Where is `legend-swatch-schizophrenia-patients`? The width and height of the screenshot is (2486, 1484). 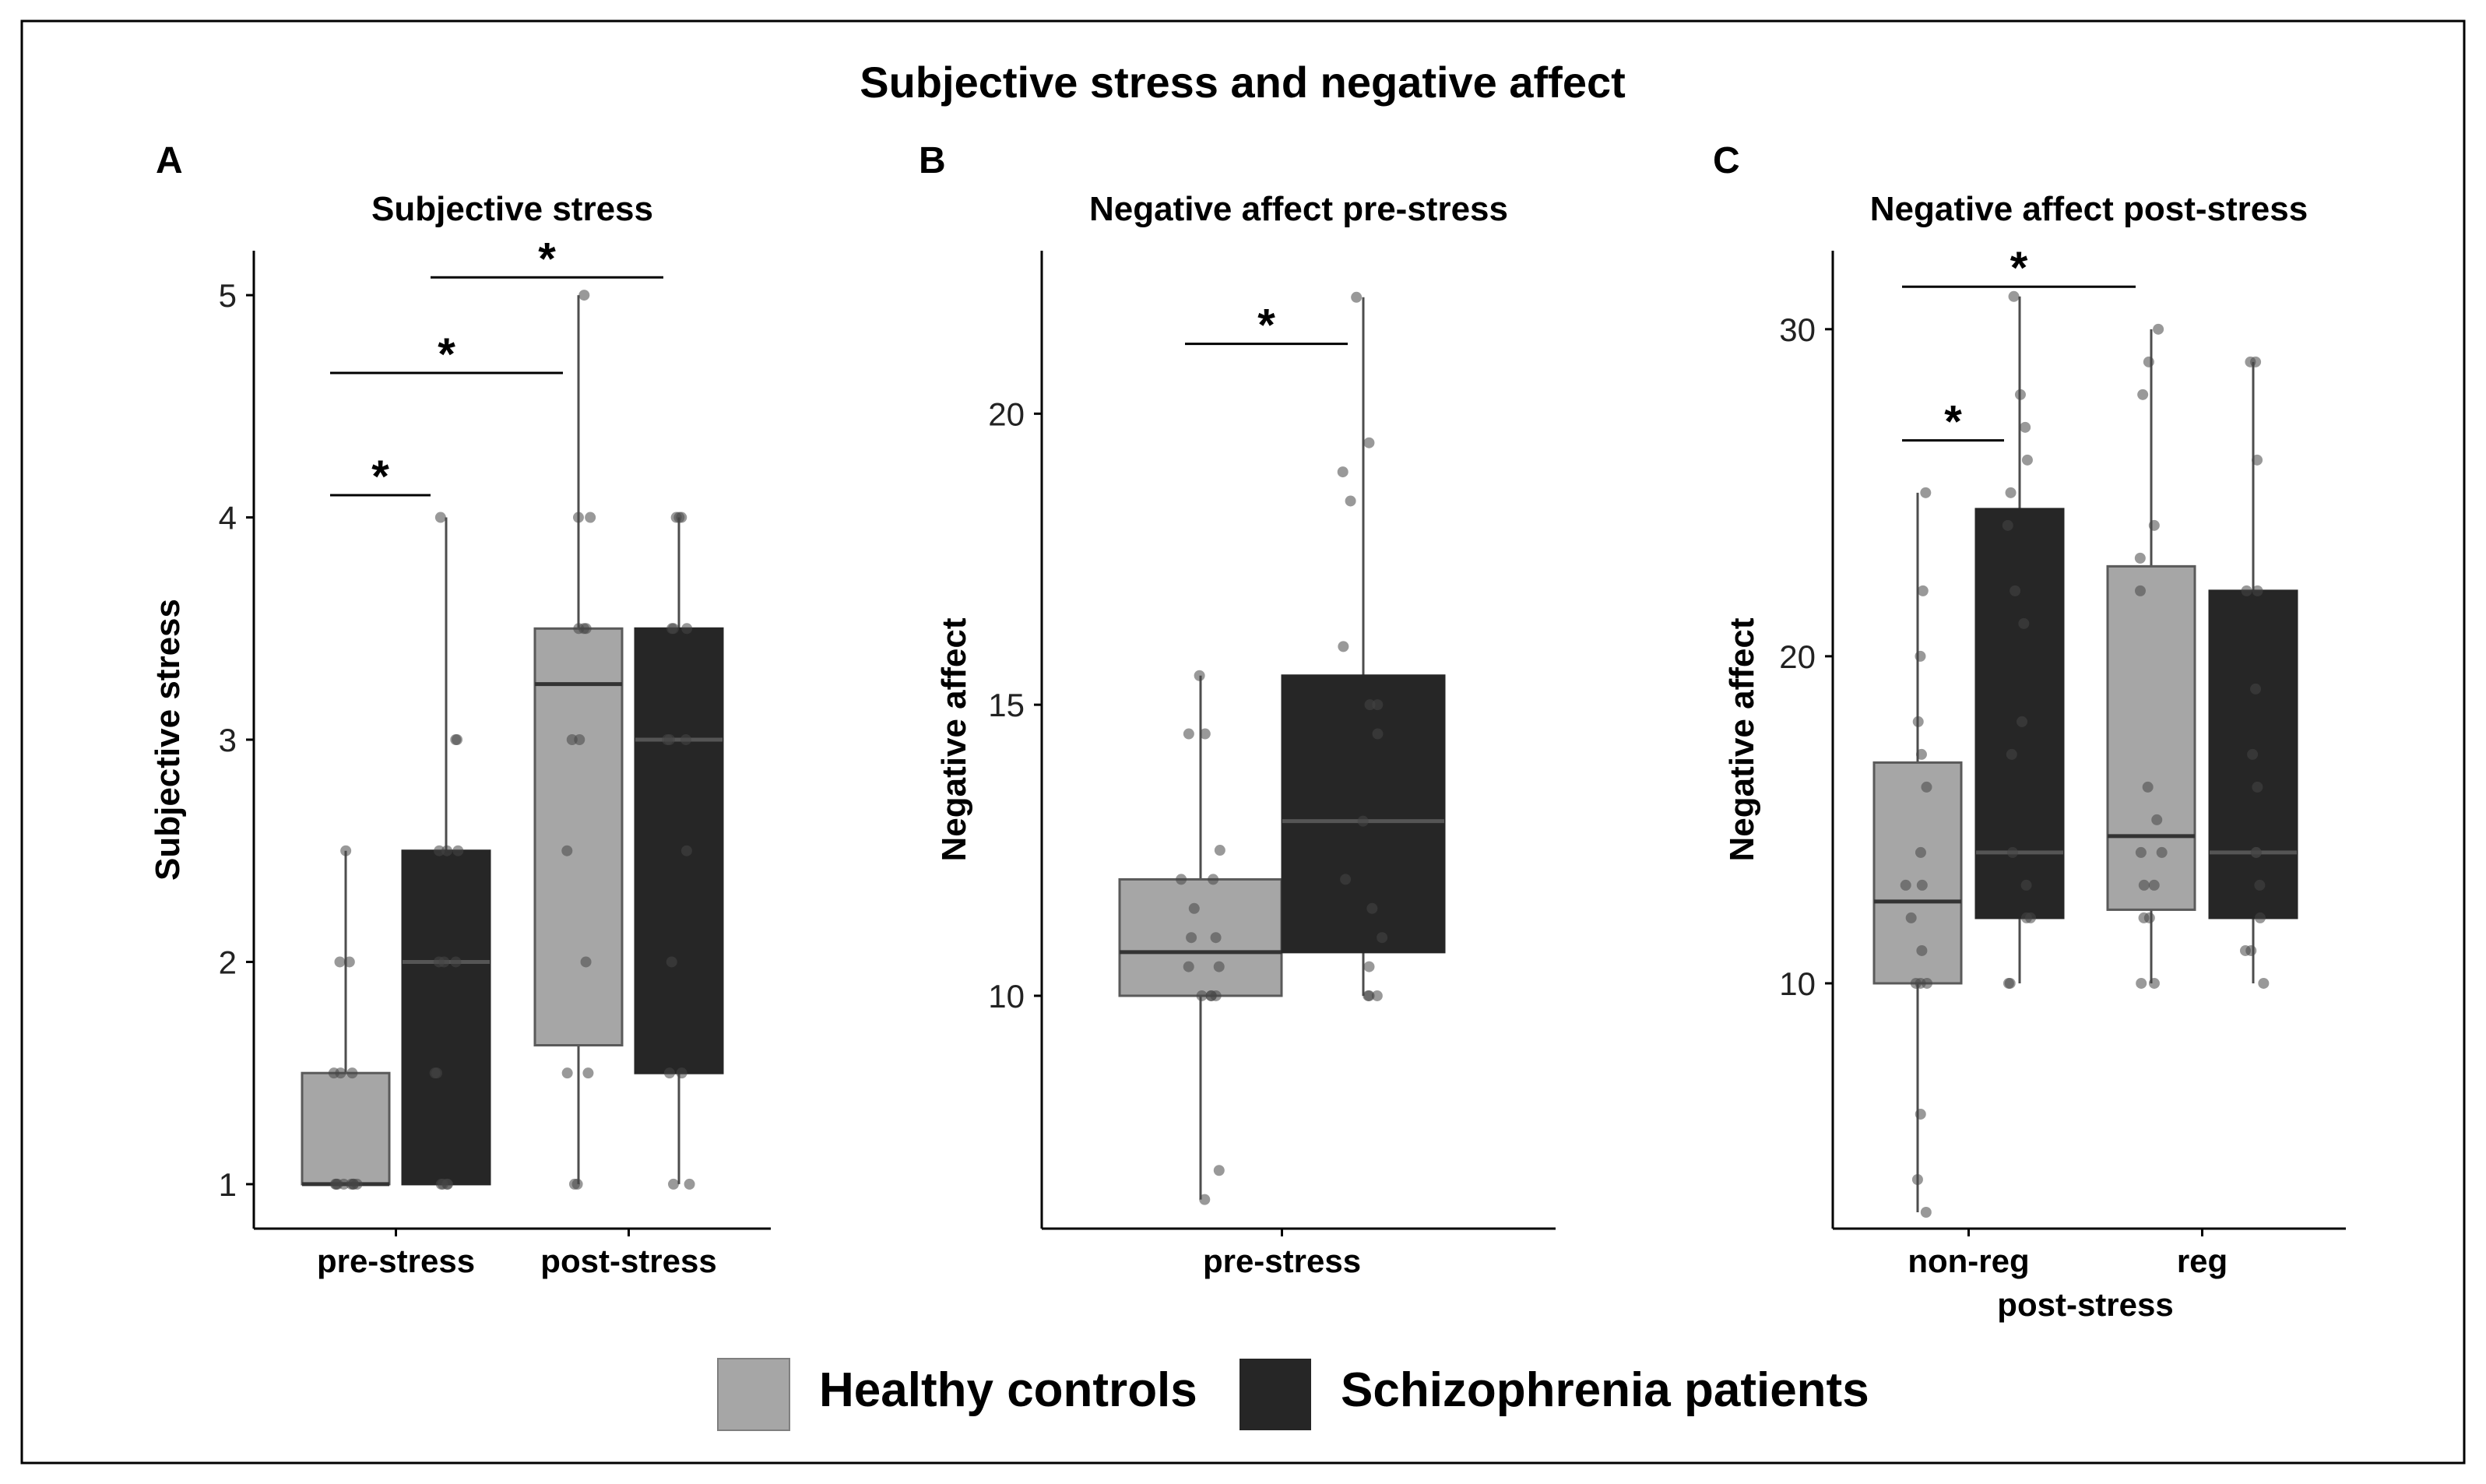
legend-swatch-schizophrenia-patients is located at coordinates (1275, 1394).